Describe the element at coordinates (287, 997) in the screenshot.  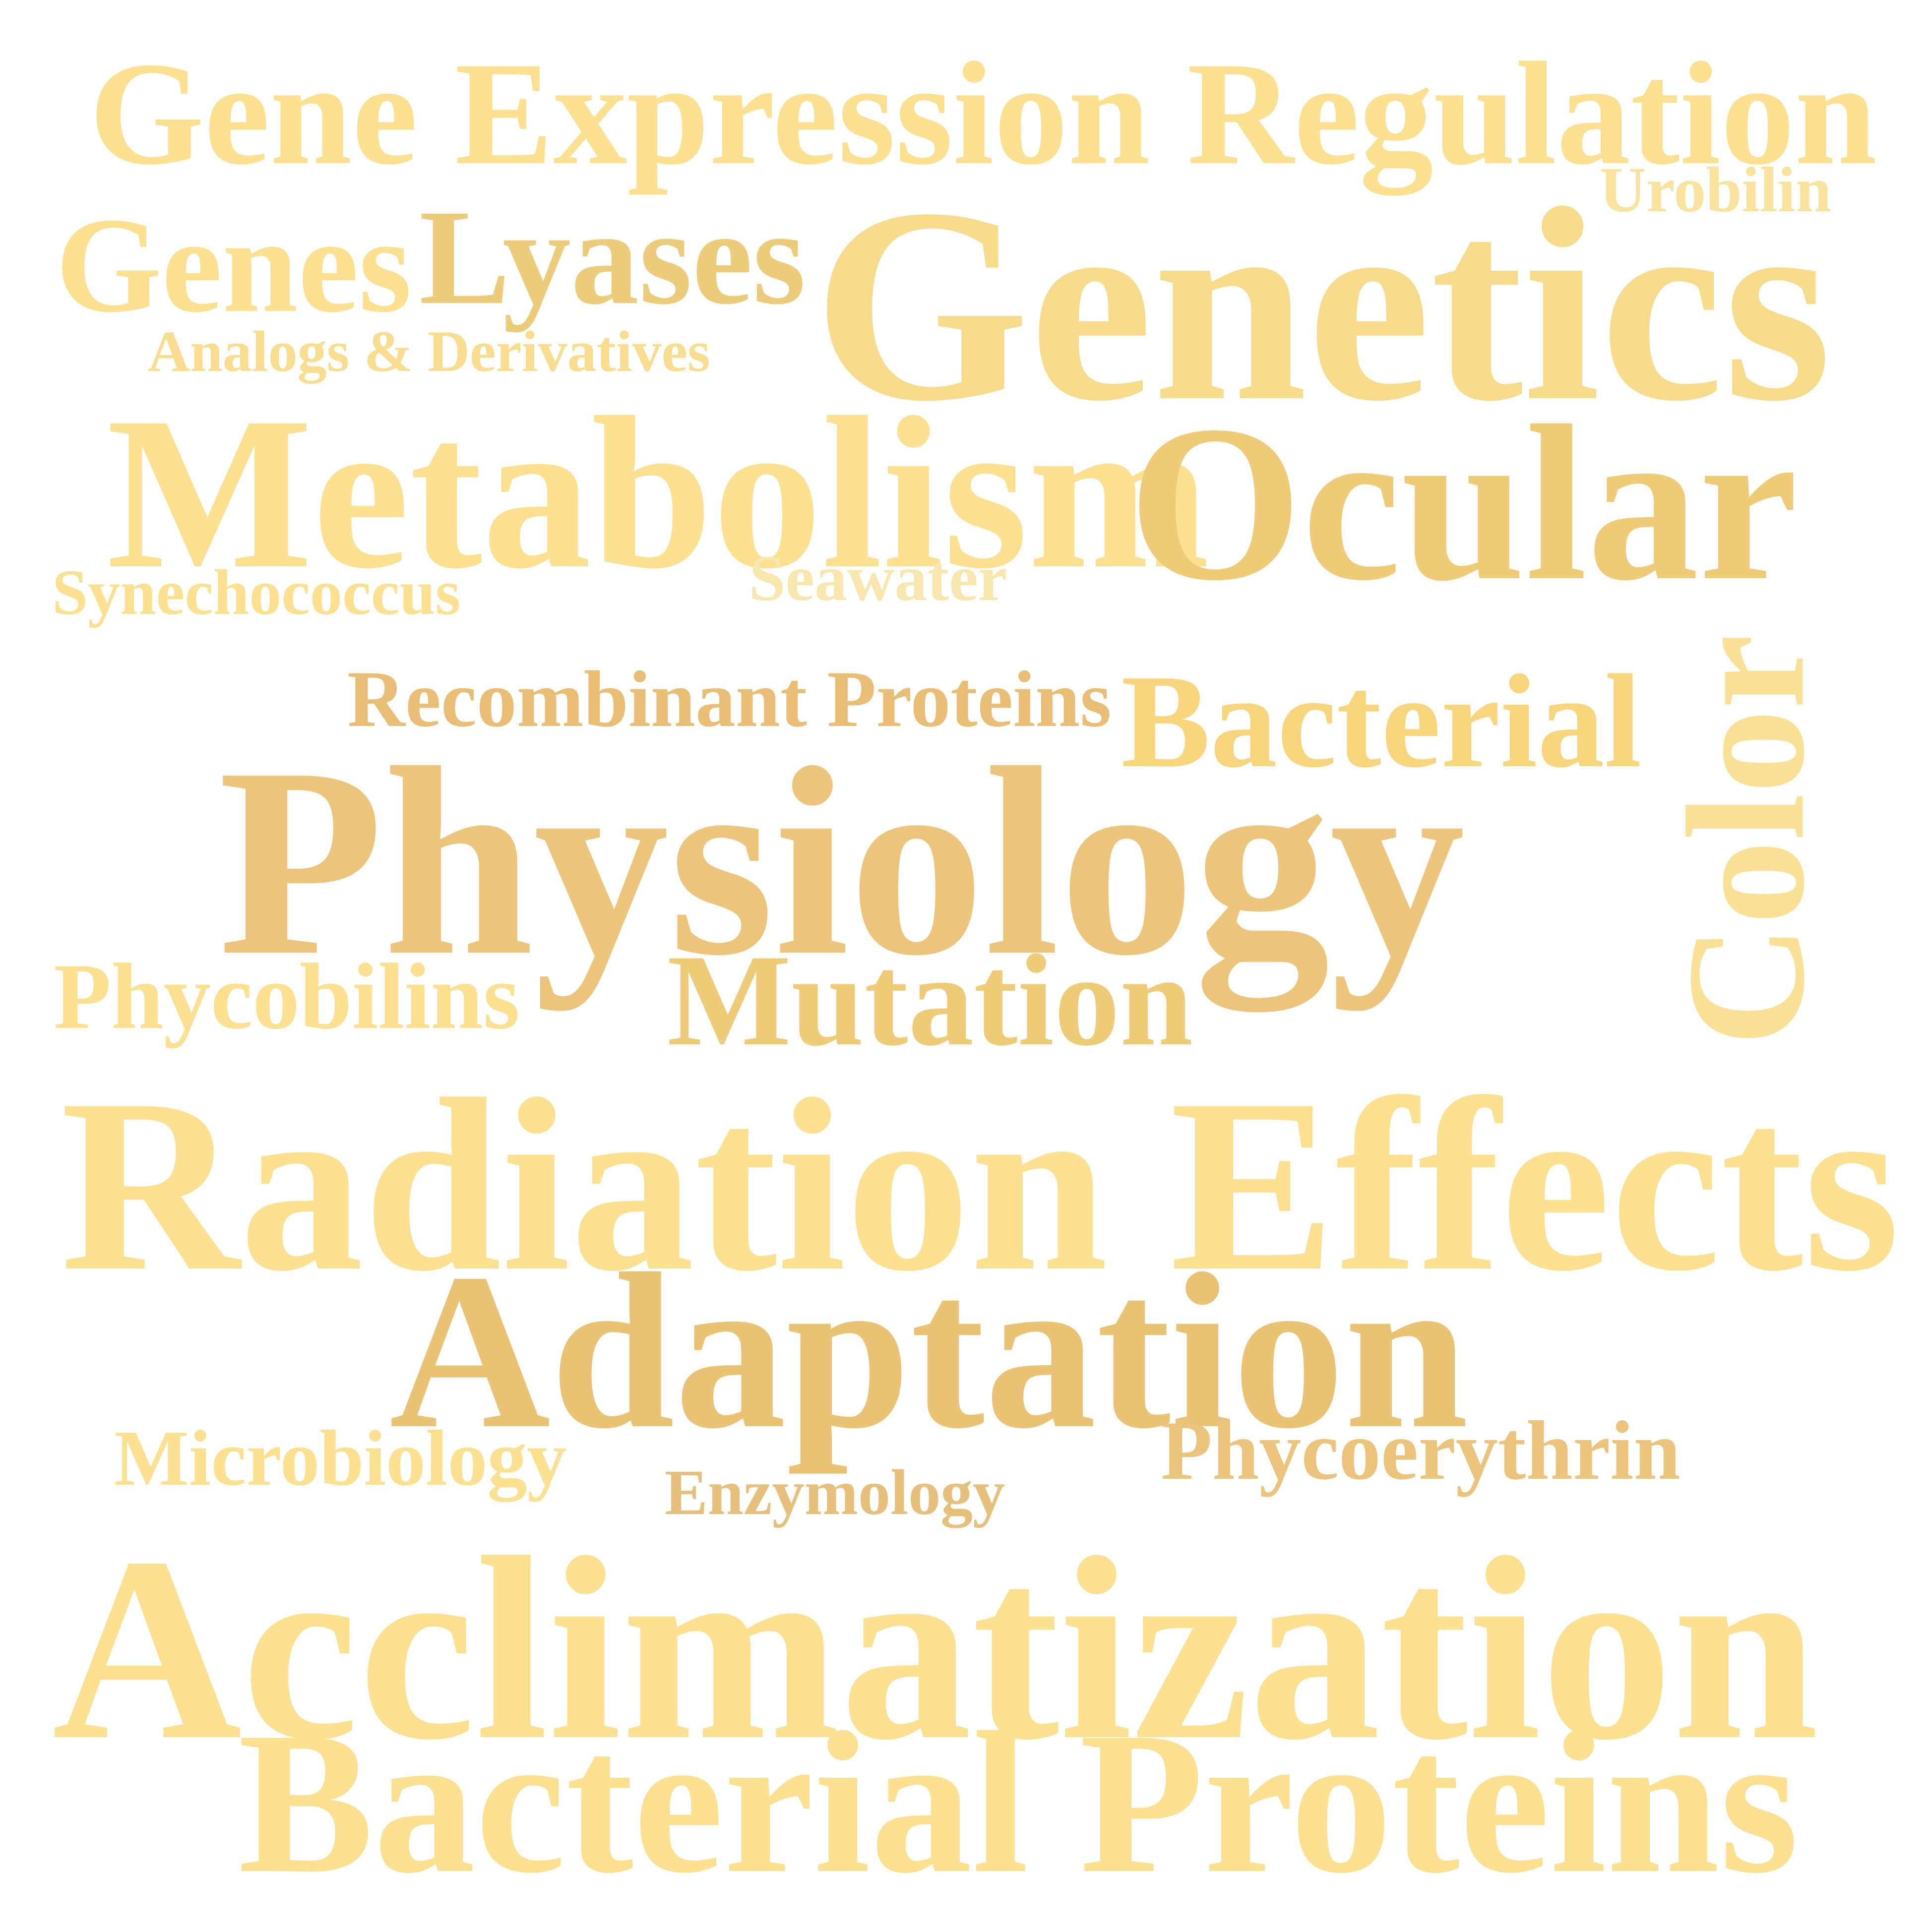
I see `word-phycobilins: Phycobilins` at that location.